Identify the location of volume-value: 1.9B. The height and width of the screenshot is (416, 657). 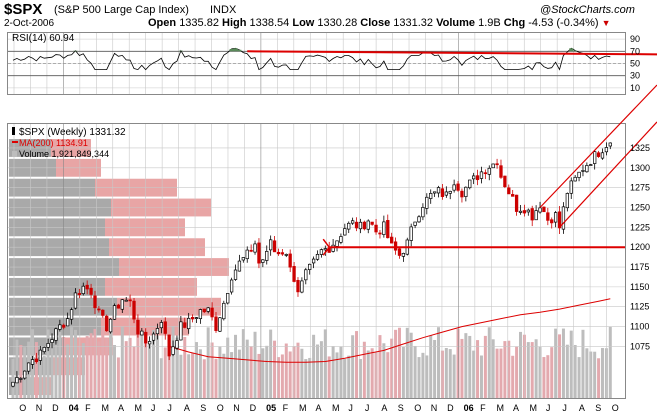
(489, 23).